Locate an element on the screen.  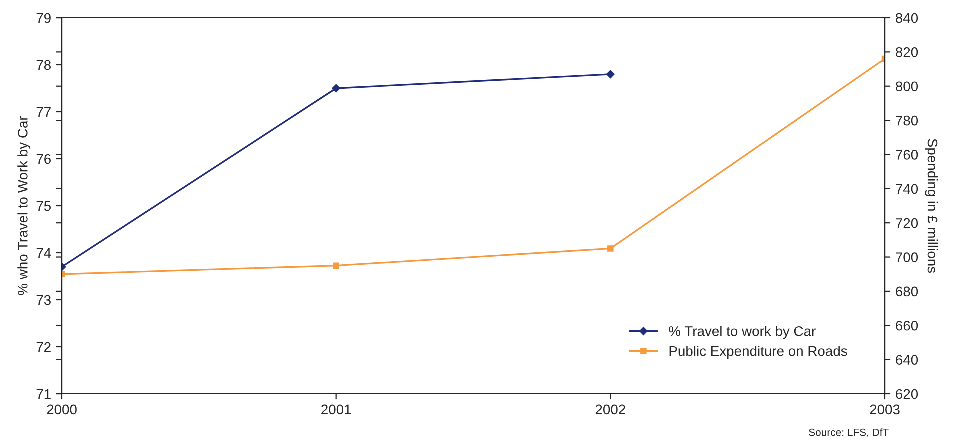
y2-tick-label: 840 is located at coordinates (907, 18).